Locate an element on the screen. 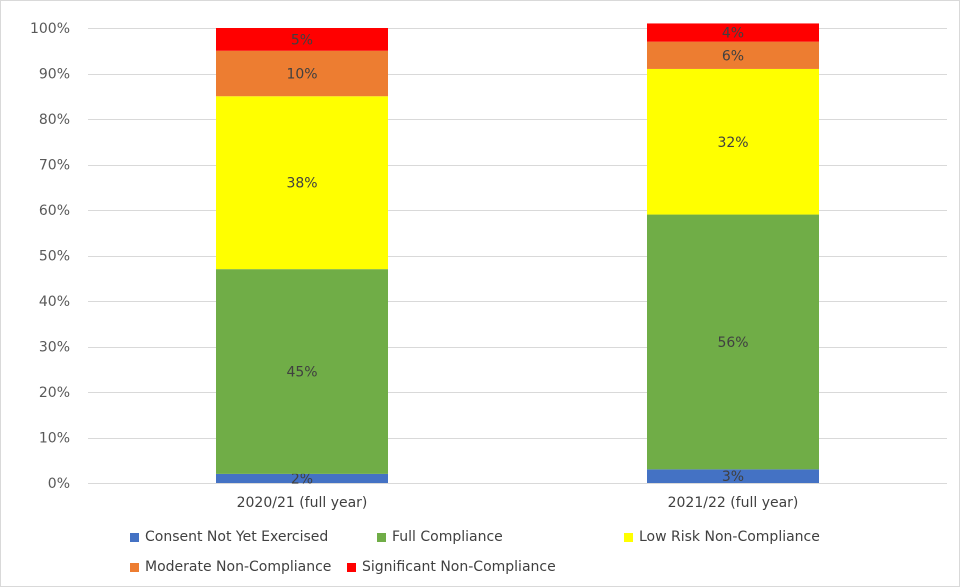  legend-item: Significant Non-Compliance is located at coordinates (451, 567).